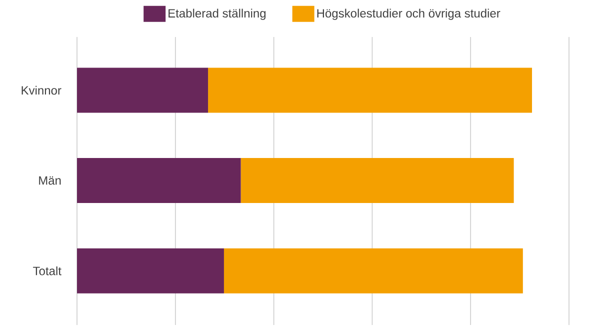 This screenshot has width=600, height=330. Describe the element at coordinates (42, 90) in the screenshot. I see `y-tick-label: Kvinnor` at that location.